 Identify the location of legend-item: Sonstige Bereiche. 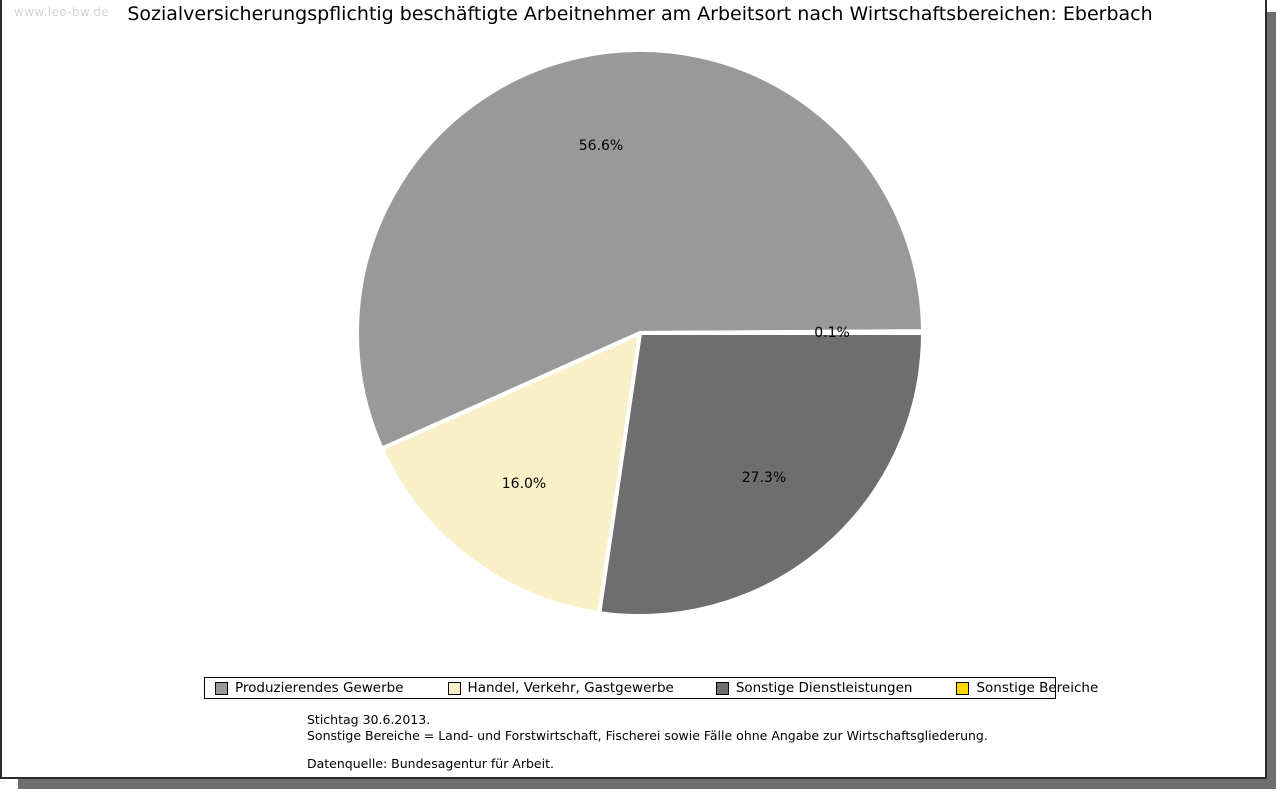
(1027, 688).